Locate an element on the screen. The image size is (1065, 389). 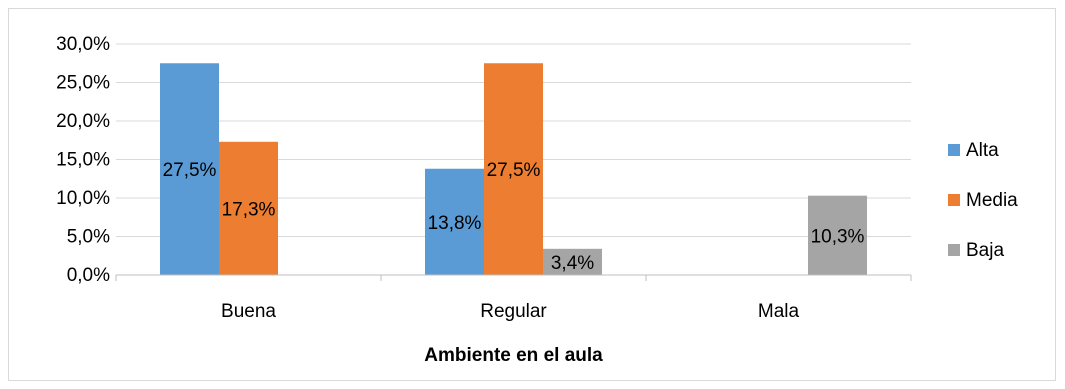
legend-label-media: Media is located at coordinates (992, 200).